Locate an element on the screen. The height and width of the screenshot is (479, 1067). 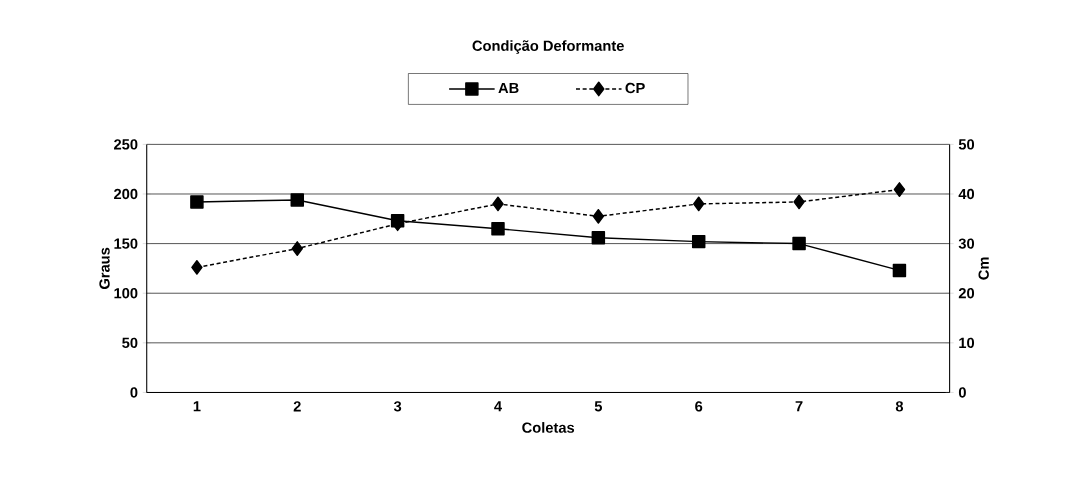
y2-tick-label: 40 is located at coordinates (966, 194).